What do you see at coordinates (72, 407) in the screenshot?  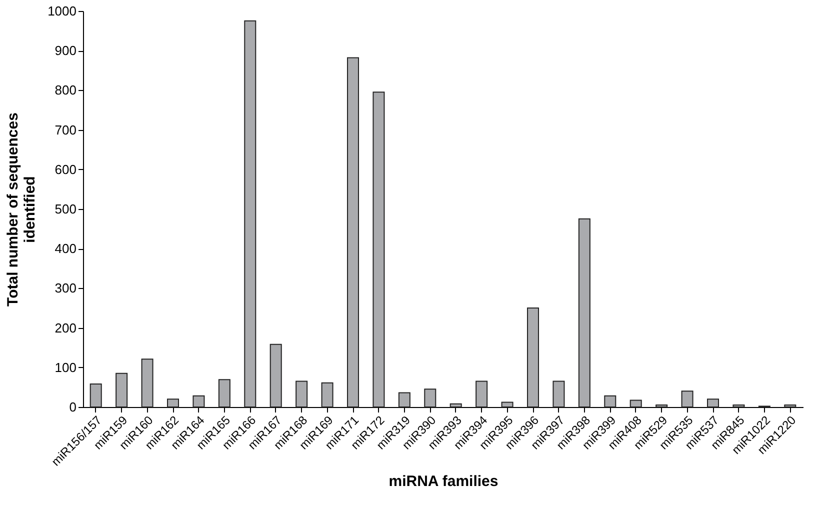 I see `y-tick-label: 0` at bounding box center [72, 407].